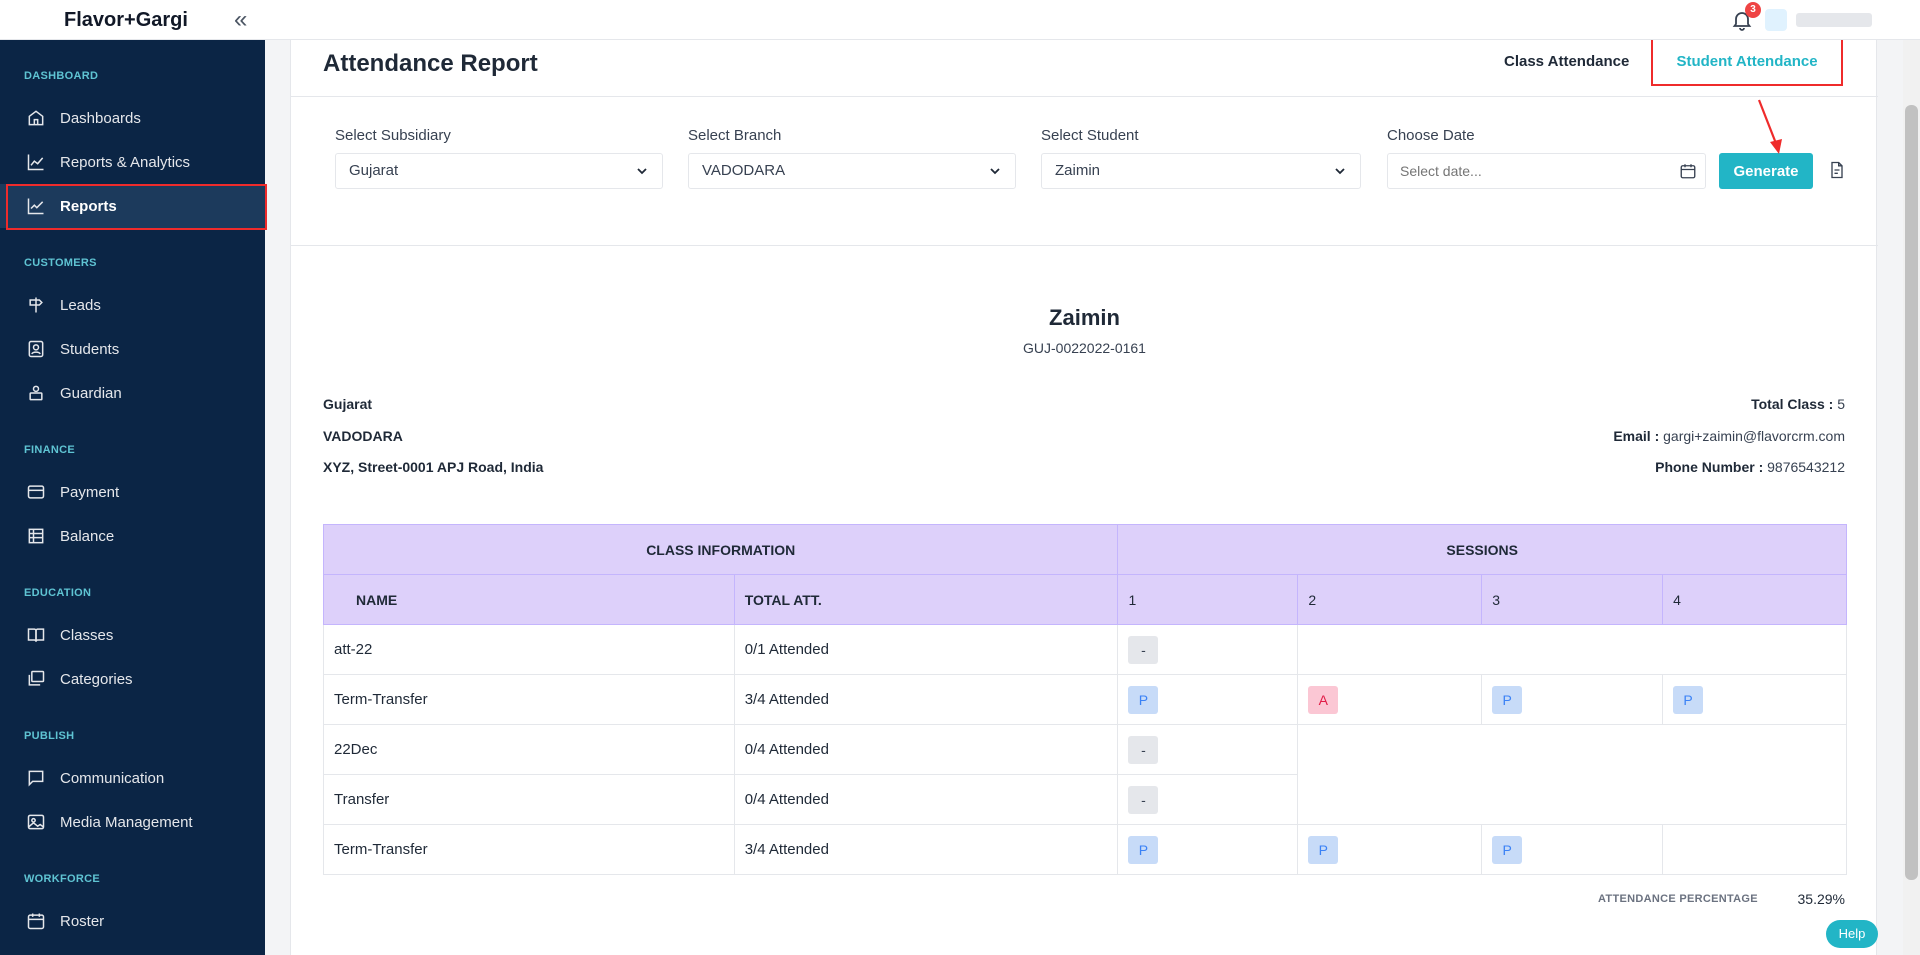 The width and height of the screenshot is (1920, 955). What do you see at coordinates (499, 171) in the screenshot?
I see `subsidiary-select: Gujarat` at bounding box center [499, 171].